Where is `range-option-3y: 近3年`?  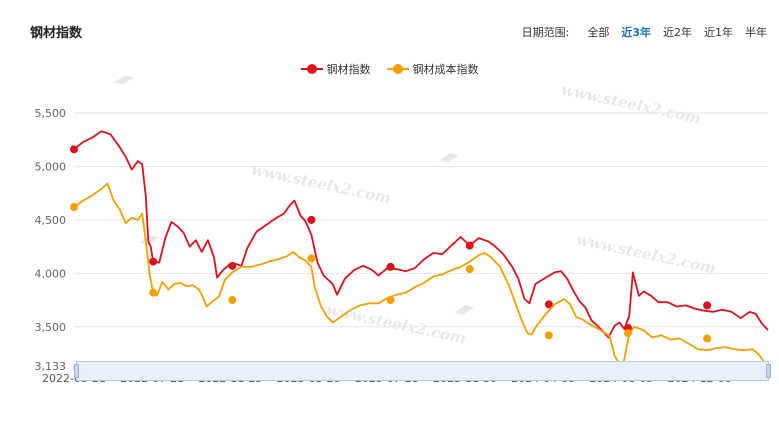
range-option-3y: 近3年 is located at coordinates (636, 32).